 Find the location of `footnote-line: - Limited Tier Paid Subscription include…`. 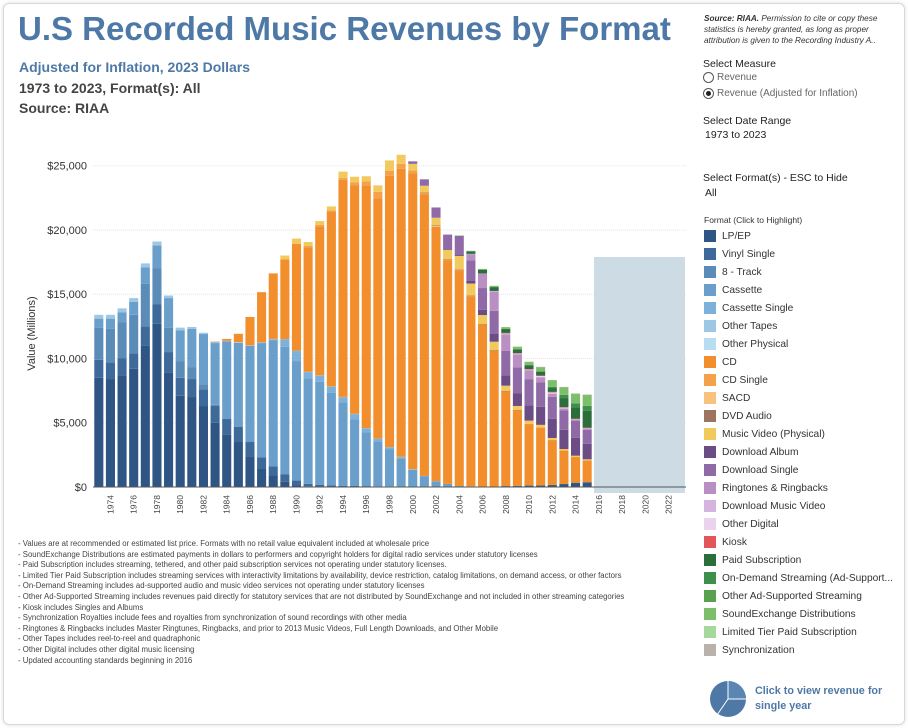

footnote-line: - Limited Tier Paid Subscription include… is located at coordinates (320, 575).